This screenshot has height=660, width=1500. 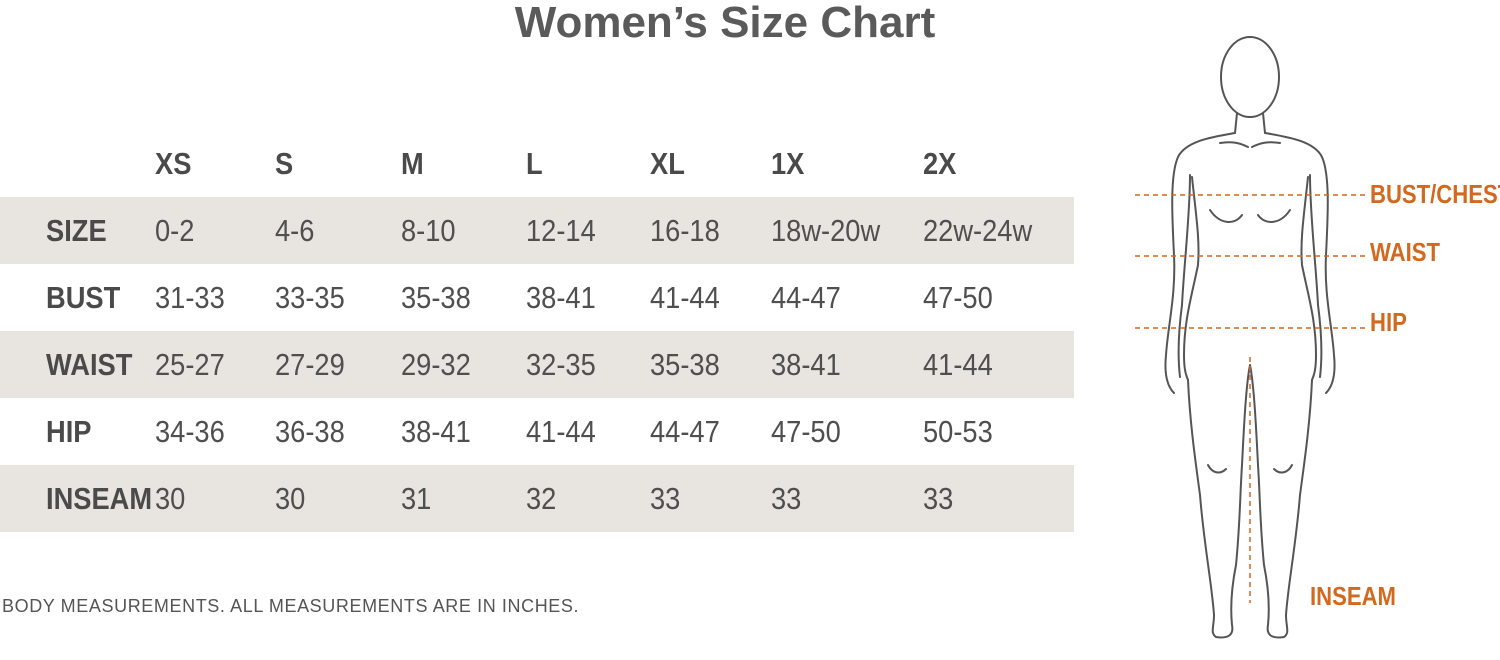 What do you see at coordinates (69, 431) in the screenshot?
I see `row-label-hip: HIP` at bounding box center [69, 431].